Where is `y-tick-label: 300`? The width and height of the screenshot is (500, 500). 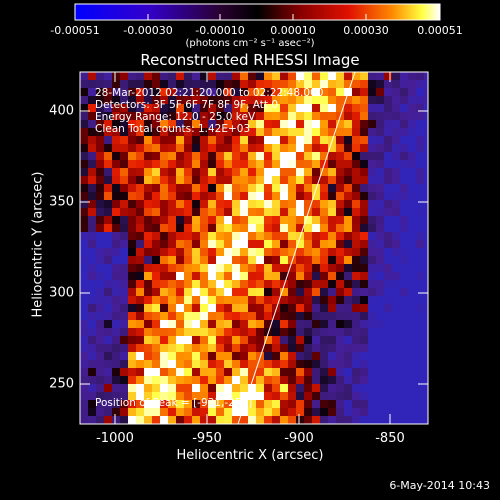 y-tick-label: 300 is located at coordinates (61, 293).